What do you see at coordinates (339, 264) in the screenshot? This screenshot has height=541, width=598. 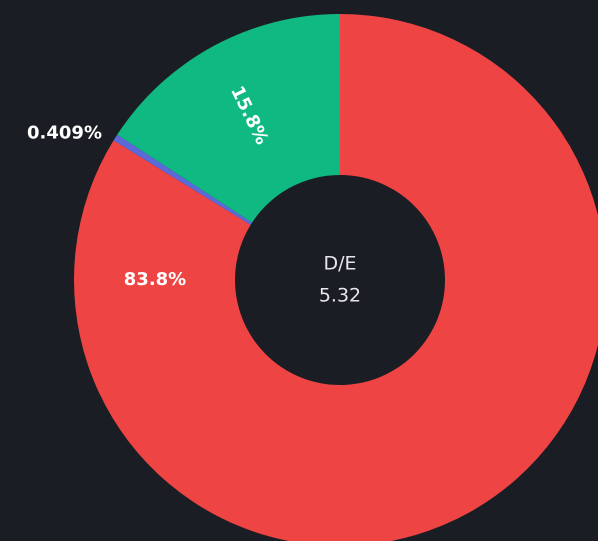 I see `center-label: D/E` at bounding box center [339, 264].